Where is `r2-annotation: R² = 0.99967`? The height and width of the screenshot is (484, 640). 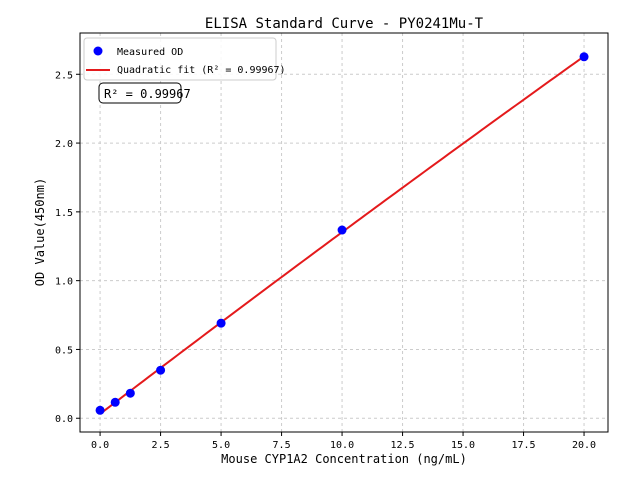 r2-annotation: R² = 0.99967 is located at coordinates (147, 94).